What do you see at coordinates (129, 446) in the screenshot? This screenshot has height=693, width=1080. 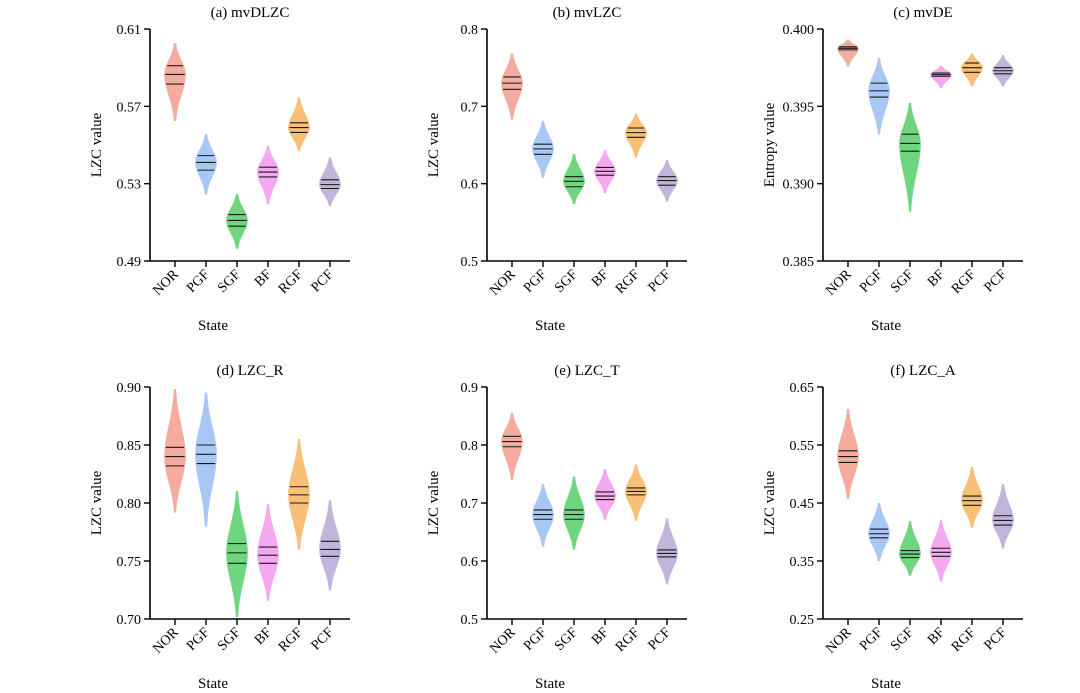 I see `y-tick-label: 0.85` at bounding box center [129, 446].